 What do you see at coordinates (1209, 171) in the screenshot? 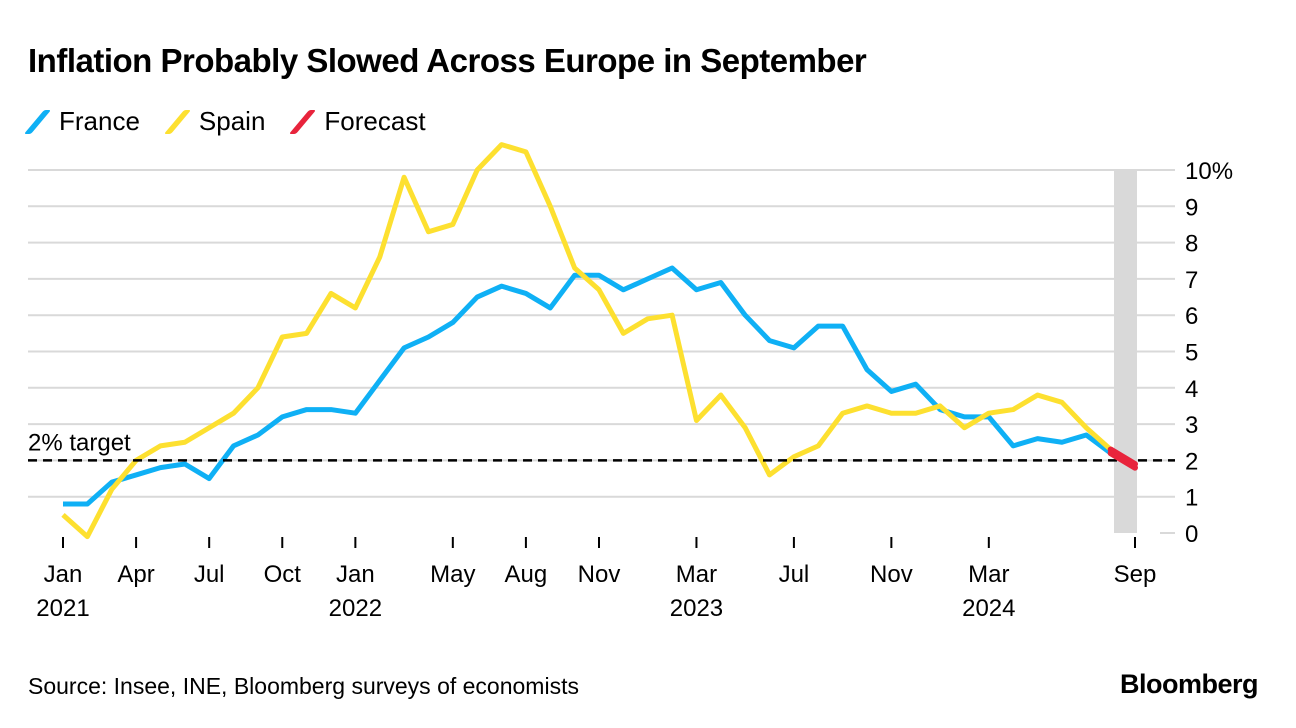
I see `y-tick-label: 10%` at bounding box center [1209, 171].